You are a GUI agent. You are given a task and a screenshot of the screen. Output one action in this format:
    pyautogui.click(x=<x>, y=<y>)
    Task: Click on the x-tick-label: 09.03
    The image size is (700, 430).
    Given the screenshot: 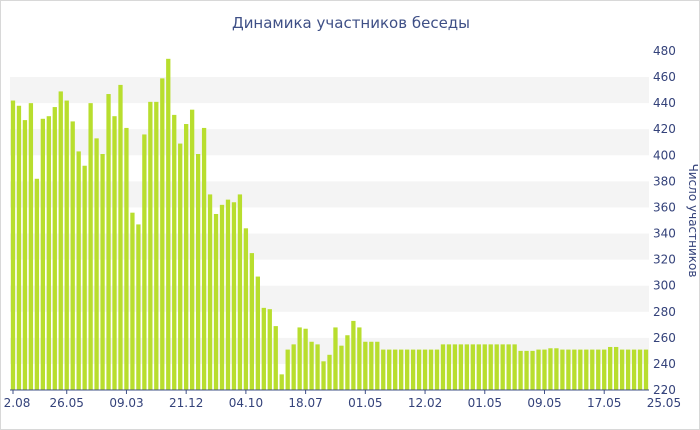 What is the action you would take?
    pyautogui.click(x=126, y=403)
    